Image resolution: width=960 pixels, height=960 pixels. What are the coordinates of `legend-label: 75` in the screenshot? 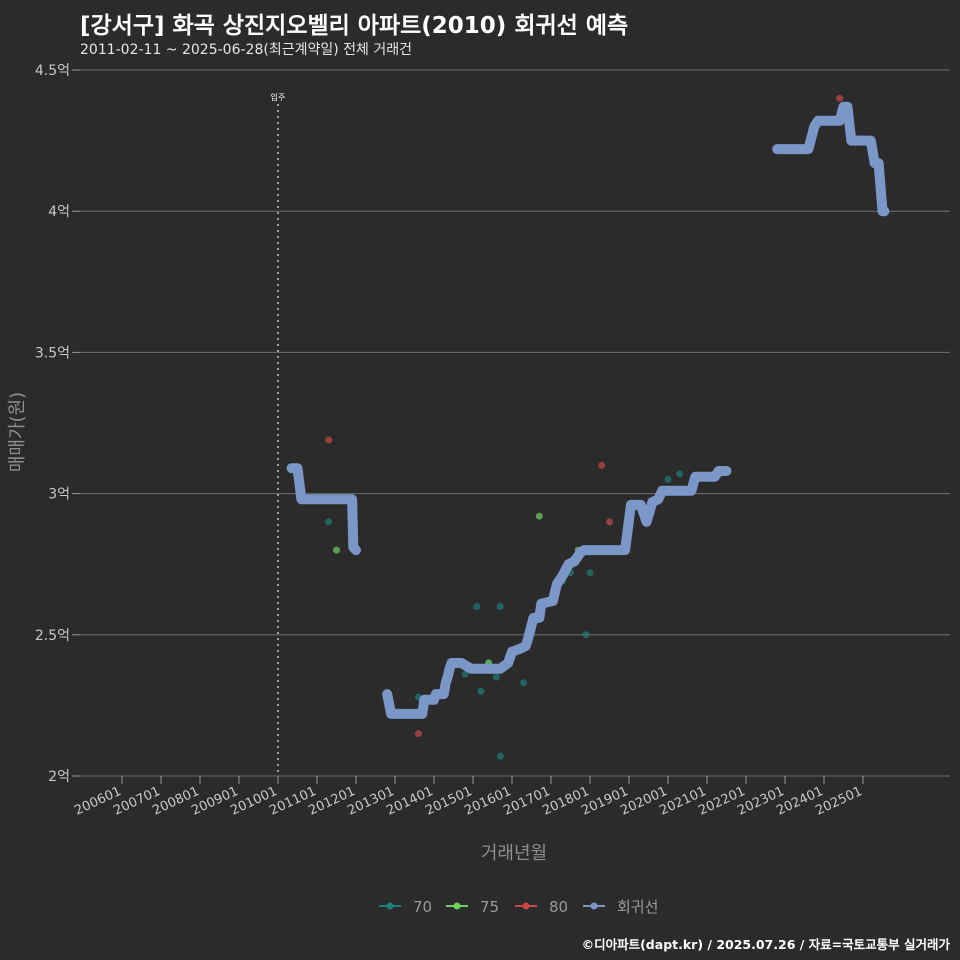 It's located at (489, 907).